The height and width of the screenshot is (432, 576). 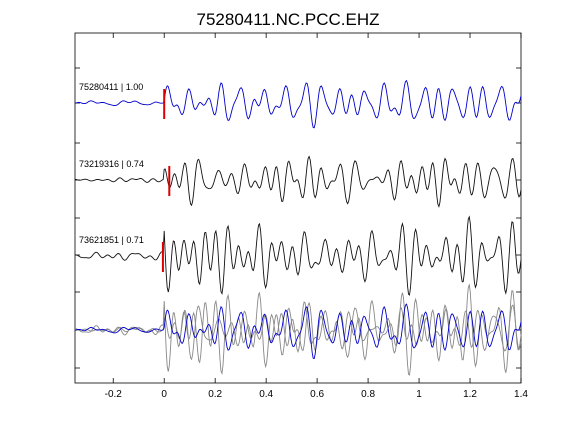 I want to click on trace-label: 75280411 | 1.00, so click(x=111, y=87).